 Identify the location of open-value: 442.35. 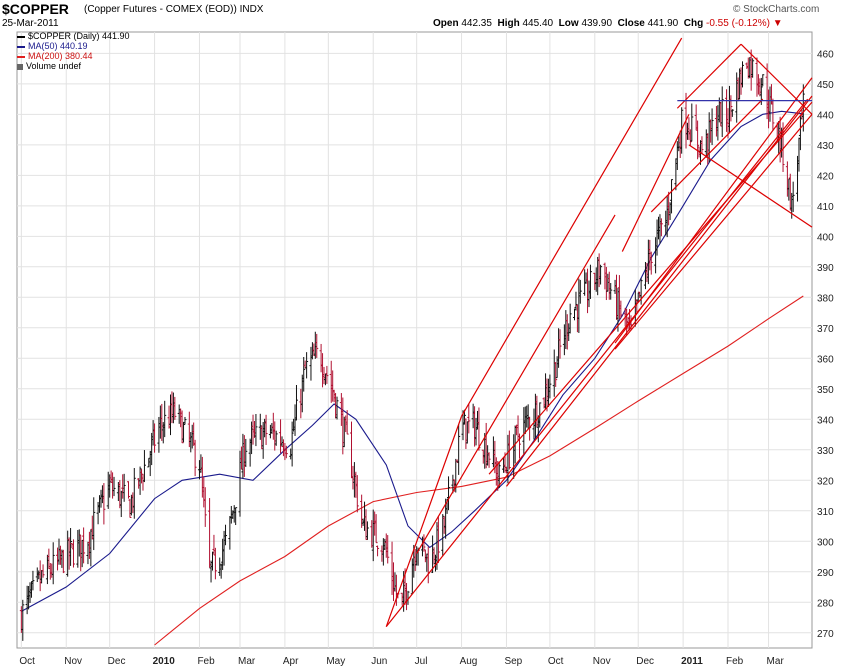
(476, 23).